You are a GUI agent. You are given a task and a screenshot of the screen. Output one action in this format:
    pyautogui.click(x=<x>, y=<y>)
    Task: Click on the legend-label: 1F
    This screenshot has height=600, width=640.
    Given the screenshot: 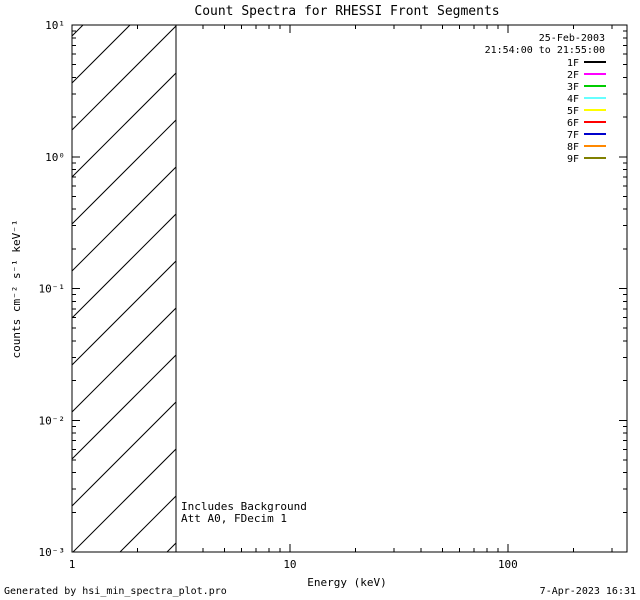 What is the action you would take?
    pyautogui.click(x=573, y=63)
    